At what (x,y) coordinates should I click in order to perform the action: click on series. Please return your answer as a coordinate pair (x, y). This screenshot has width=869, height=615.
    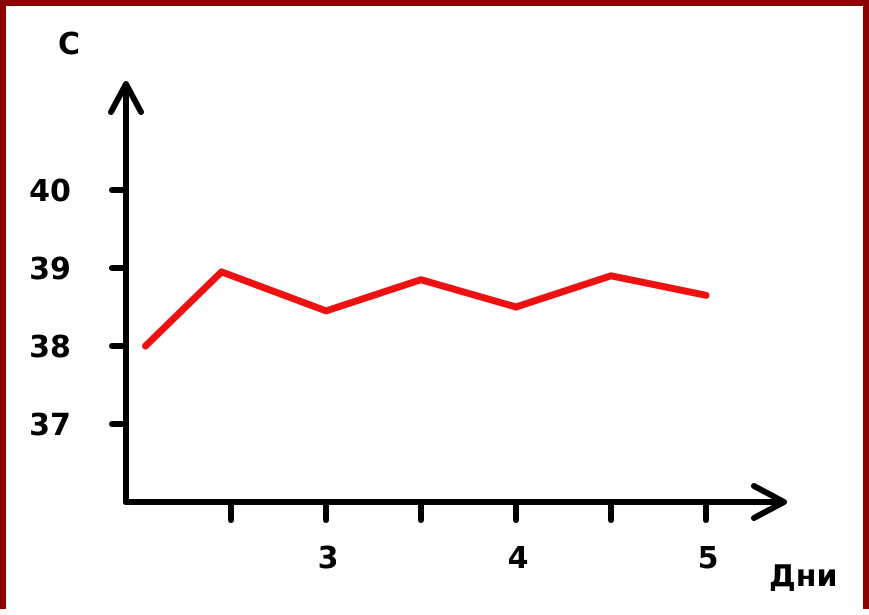
    Looking at the image, I should click on (425, 309).